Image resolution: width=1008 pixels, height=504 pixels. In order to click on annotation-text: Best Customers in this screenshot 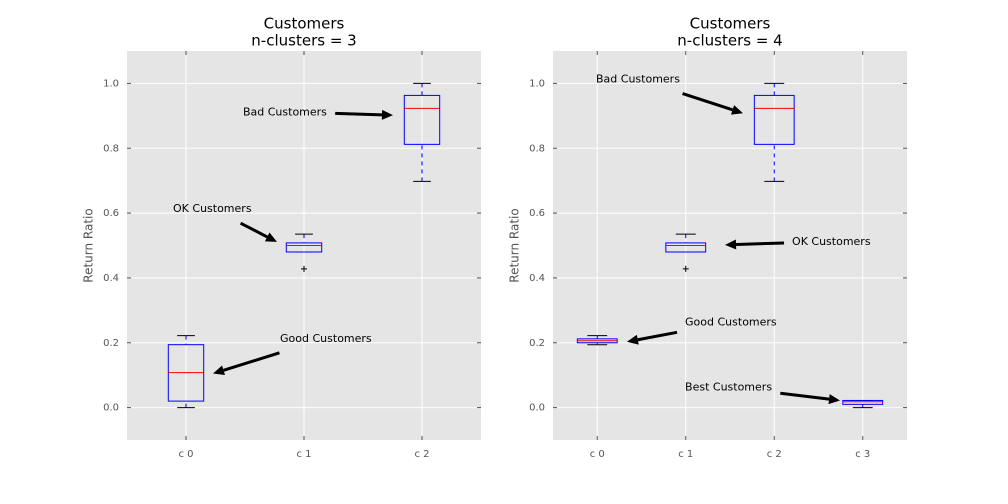, I will do `click(728, 386)`.